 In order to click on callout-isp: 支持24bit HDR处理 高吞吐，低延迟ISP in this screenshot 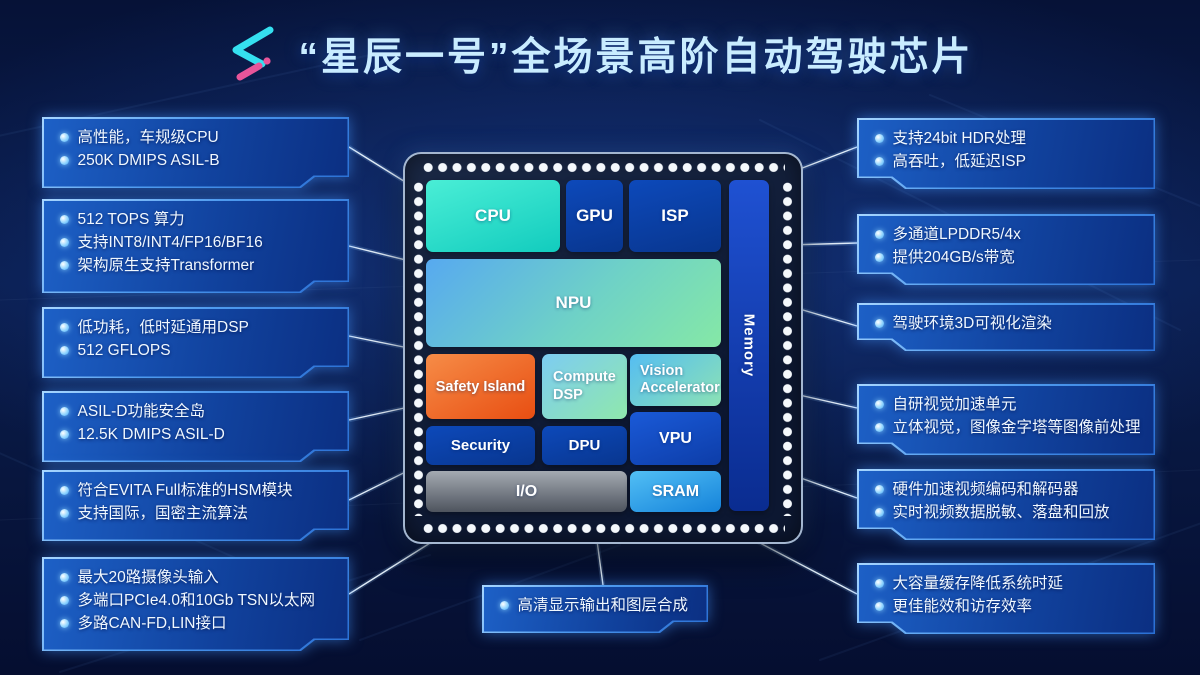, I will do `click(1006, 153)`.